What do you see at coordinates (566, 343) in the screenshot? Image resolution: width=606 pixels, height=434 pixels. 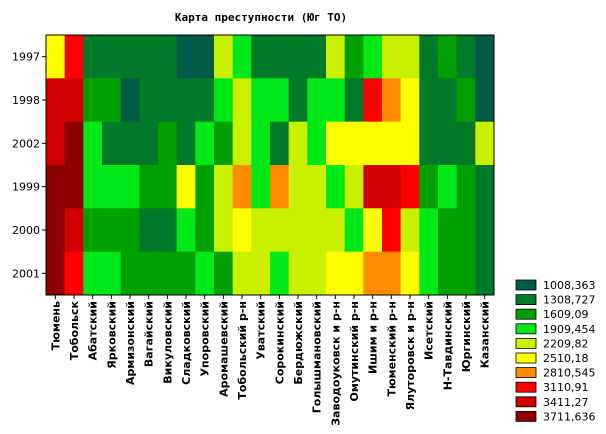 I see `legend-label: 2209,82` at bounding box center [566, 343].